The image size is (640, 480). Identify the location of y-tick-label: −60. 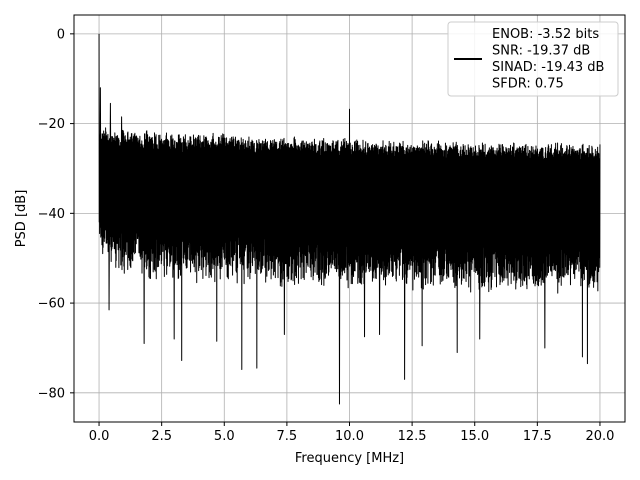
(51, 304).